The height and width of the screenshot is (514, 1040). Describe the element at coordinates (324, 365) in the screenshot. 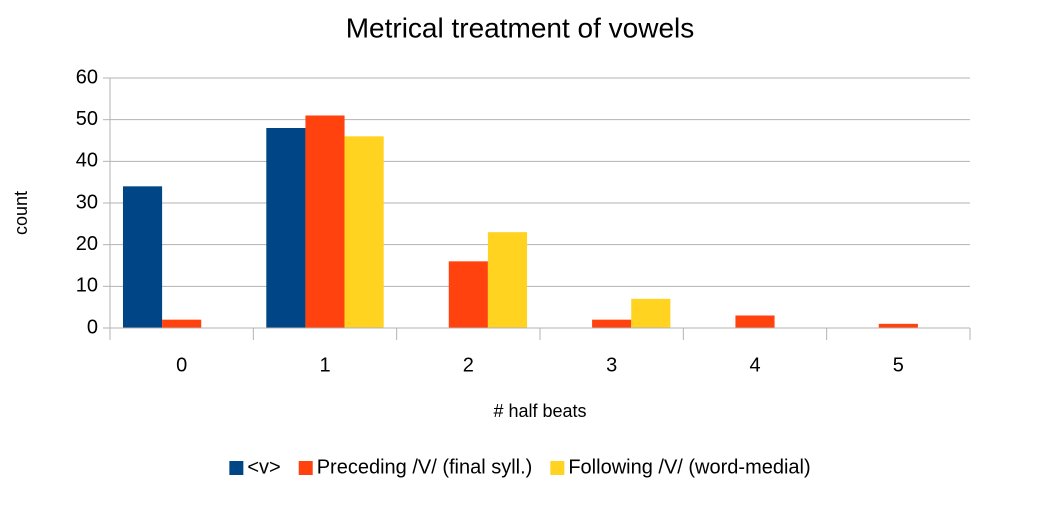

I see `x-tick-label: 1` at that location.